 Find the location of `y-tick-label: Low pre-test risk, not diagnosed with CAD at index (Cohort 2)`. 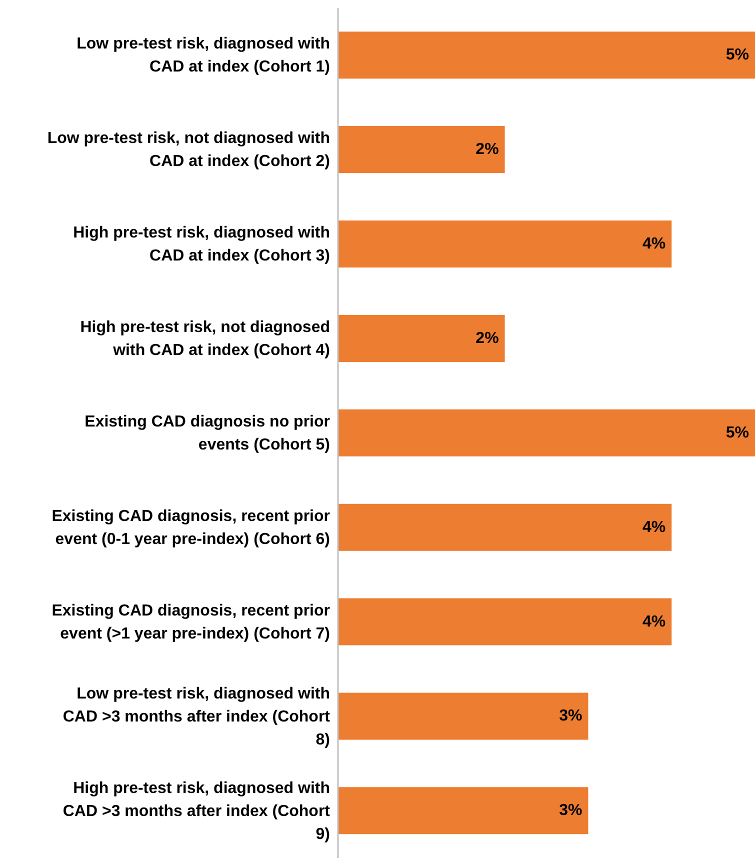

y-tick-label: Low pre-test risk, not diagnosed with CAD at index (Cohort 2) is located at coordinates (188, 150).